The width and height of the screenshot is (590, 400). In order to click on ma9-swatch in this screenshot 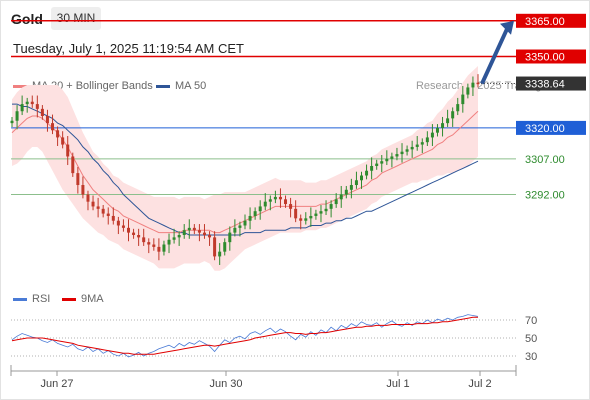, I will do `click(69, 299)`.